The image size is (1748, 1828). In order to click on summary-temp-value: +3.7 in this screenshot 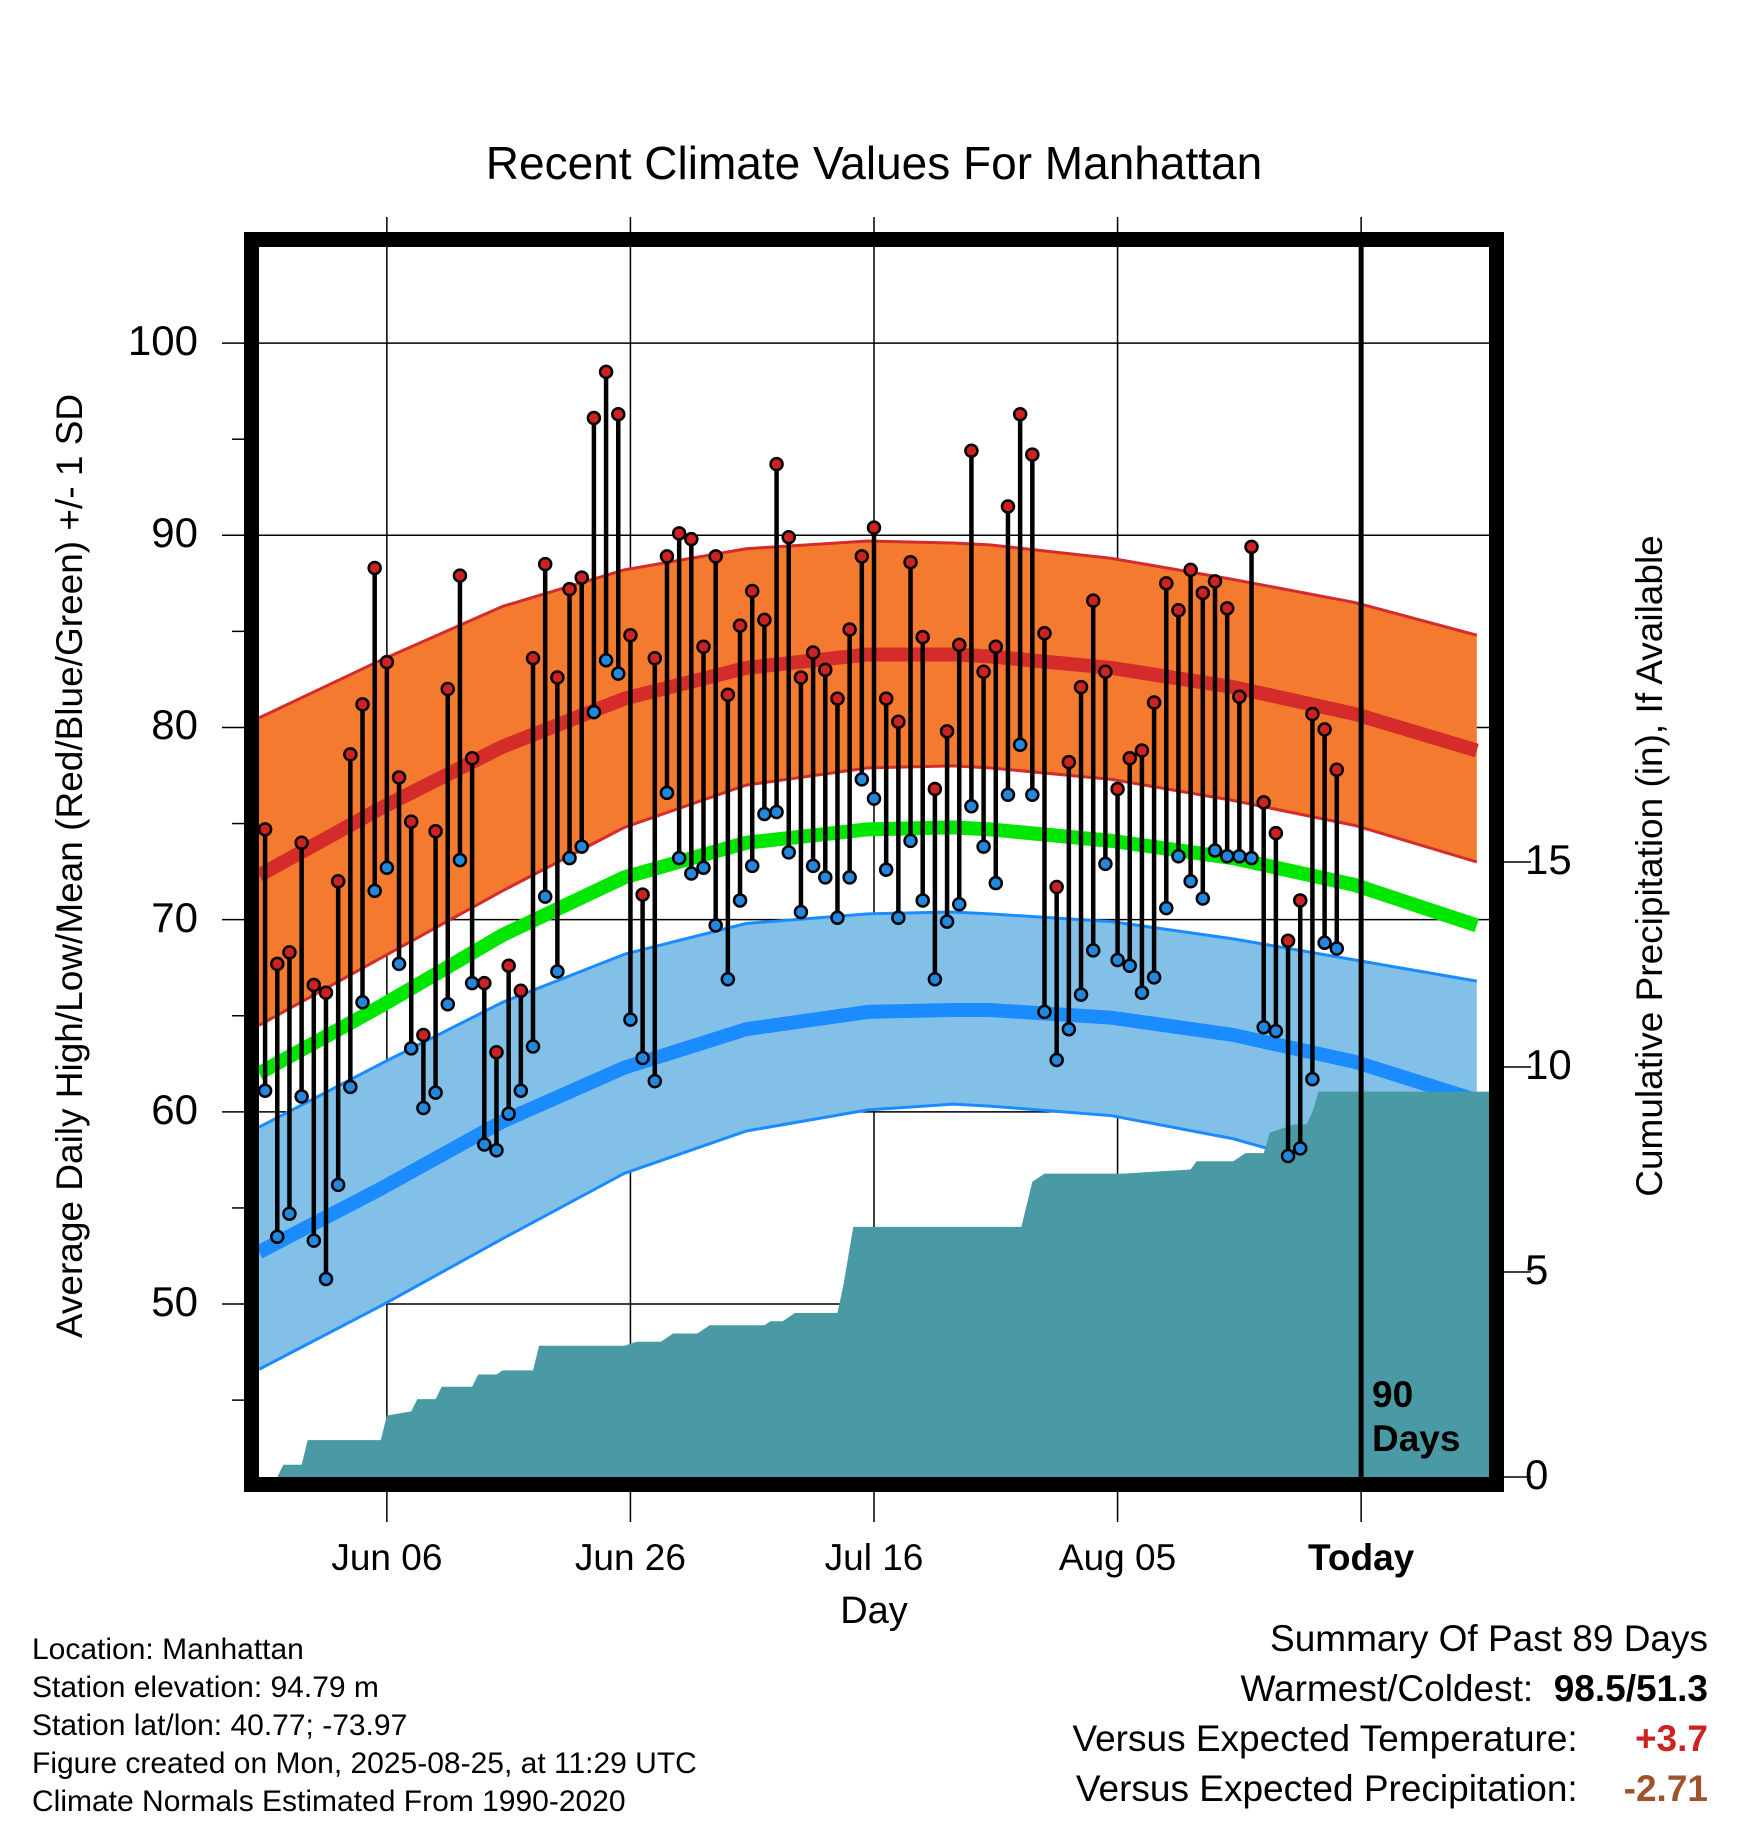, I will do `click(1671, 1738)`.